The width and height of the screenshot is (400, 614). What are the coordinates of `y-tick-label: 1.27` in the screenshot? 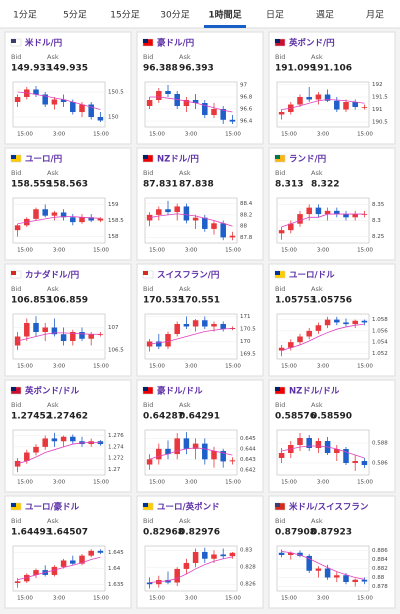 It's located at (114, 470).